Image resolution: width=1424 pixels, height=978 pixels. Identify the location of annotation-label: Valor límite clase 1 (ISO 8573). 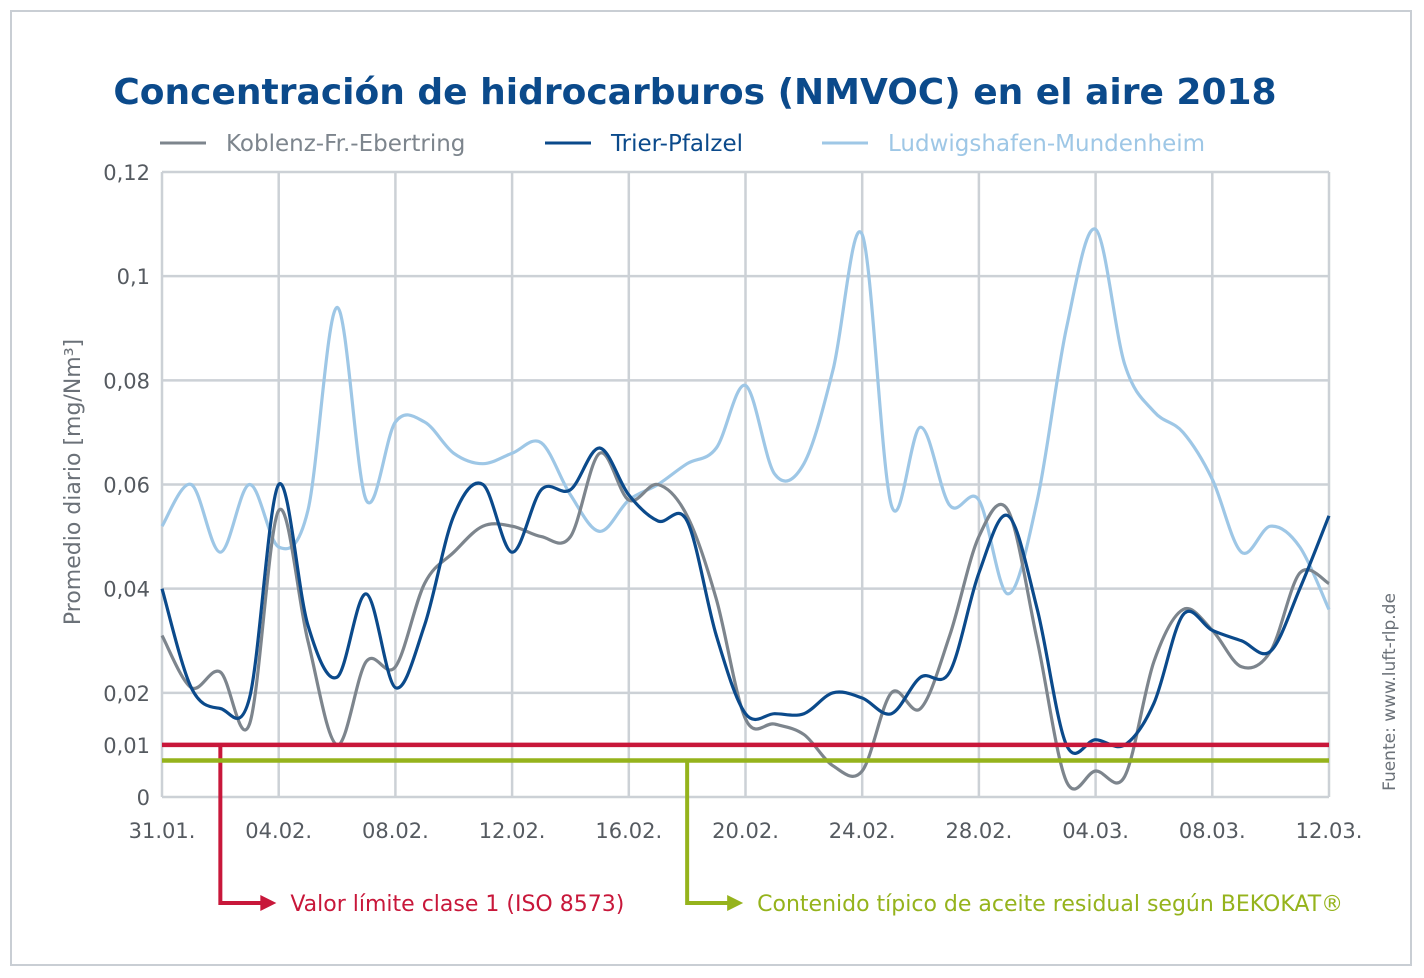
(457, 904).